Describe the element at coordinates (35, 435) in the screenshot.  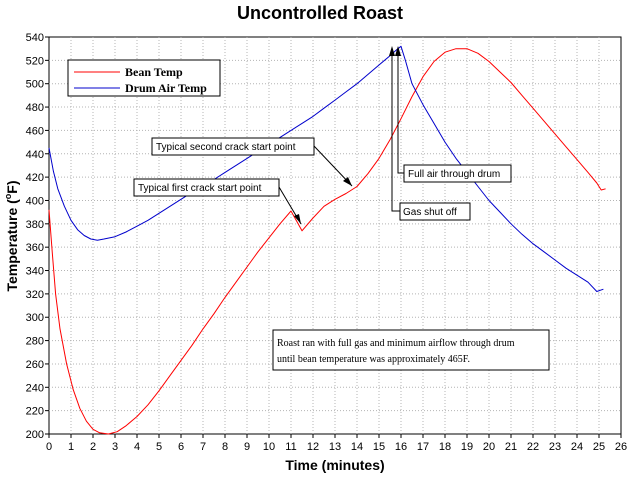
I see `y-tick-label: 200` at that location.